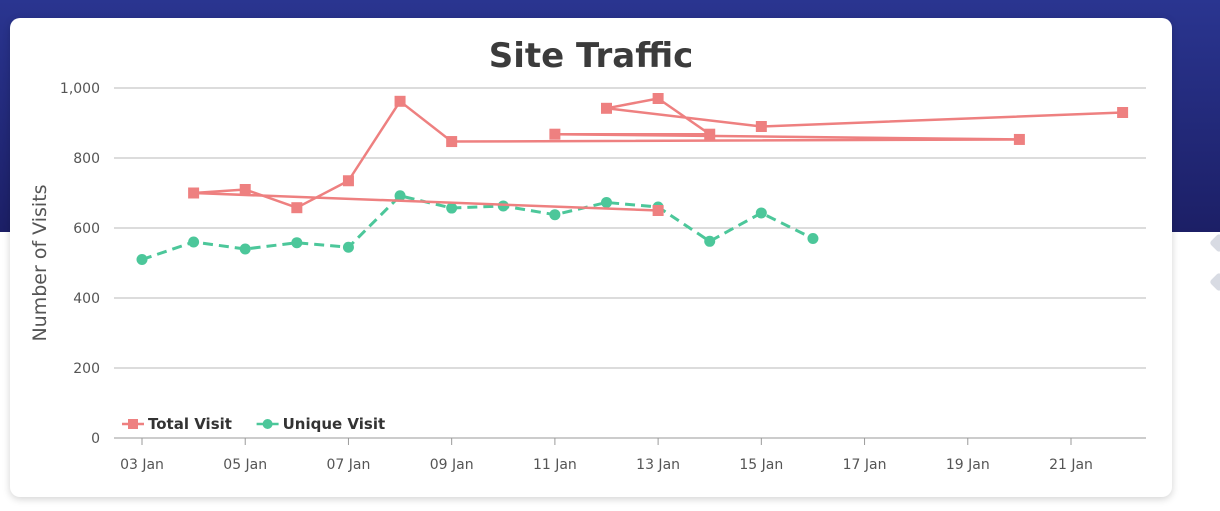  Describe the element at coordinates (968, 465) in the screenshot. I see `x-tick-label: 19 Jan` at that location.